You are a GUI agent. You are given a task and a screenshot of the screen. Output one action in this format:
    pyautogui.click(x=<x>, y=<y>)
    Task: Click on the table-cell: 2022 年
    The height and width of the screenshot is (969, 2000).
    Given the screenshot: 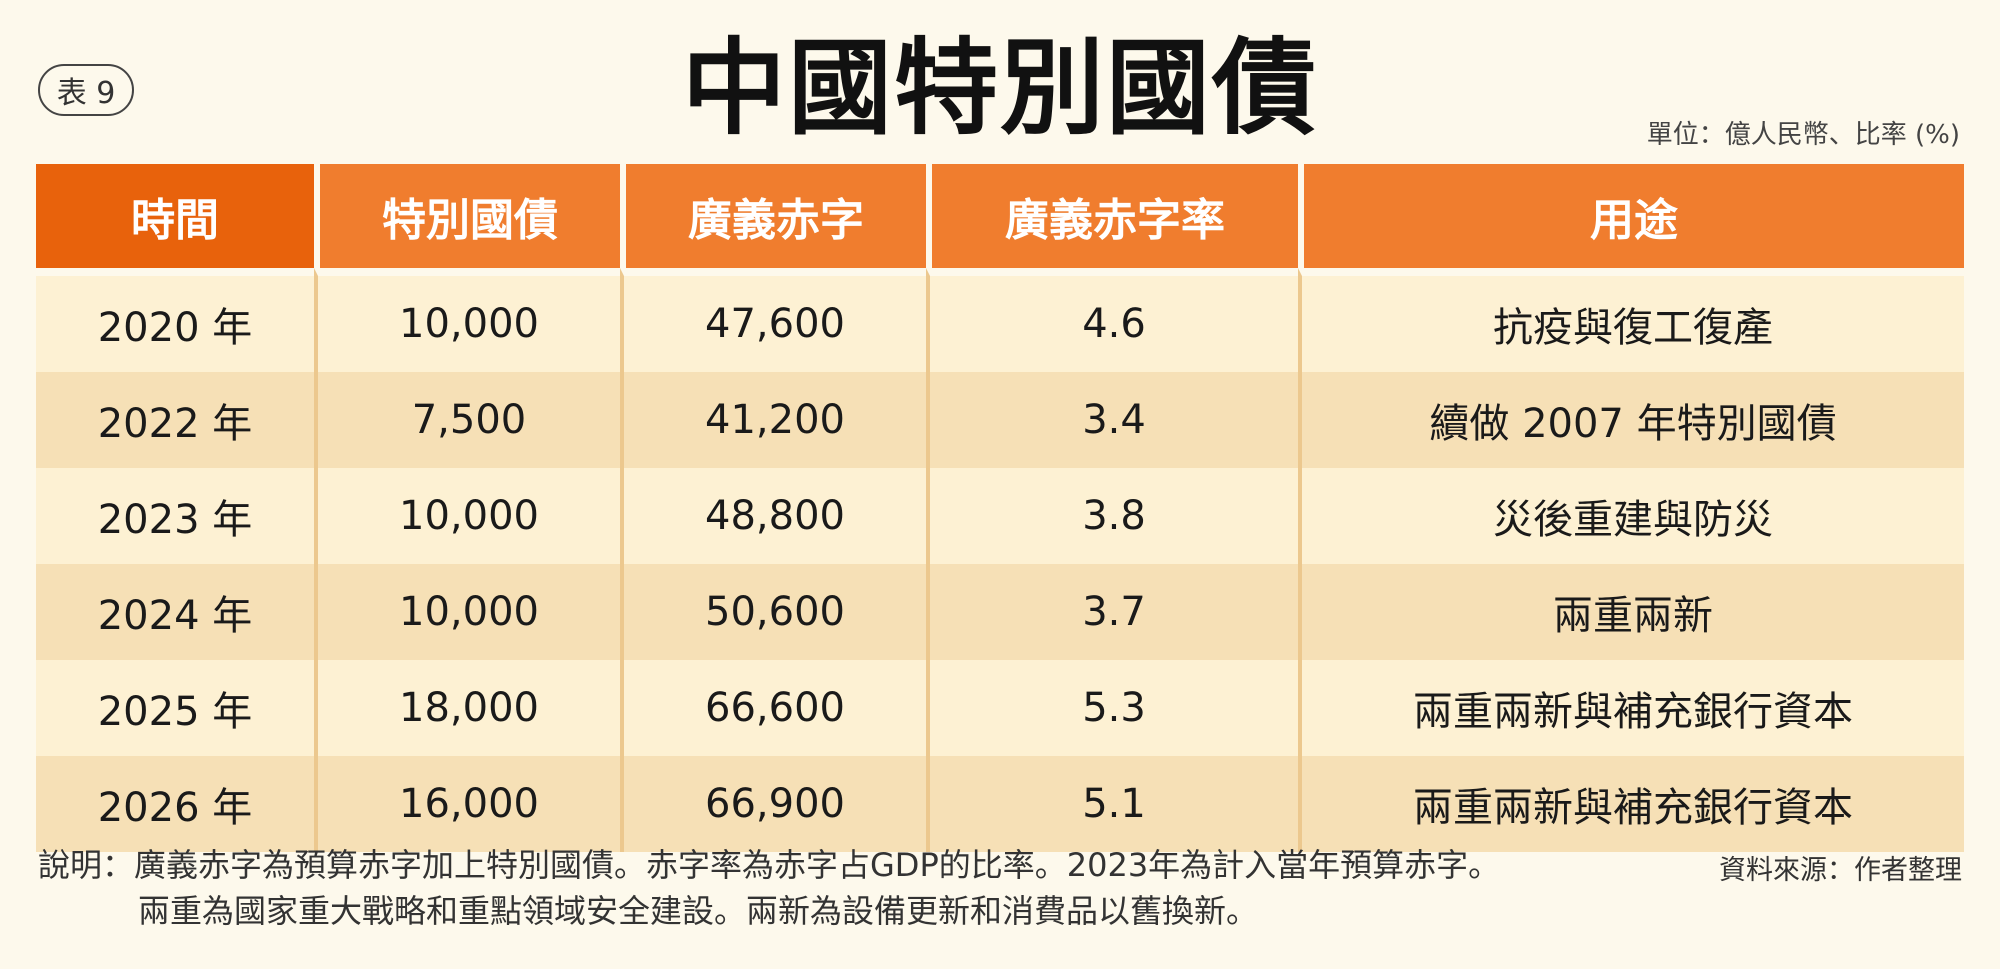 What is the action you would take?
    pyautogui.click(x=175, y=420)
    